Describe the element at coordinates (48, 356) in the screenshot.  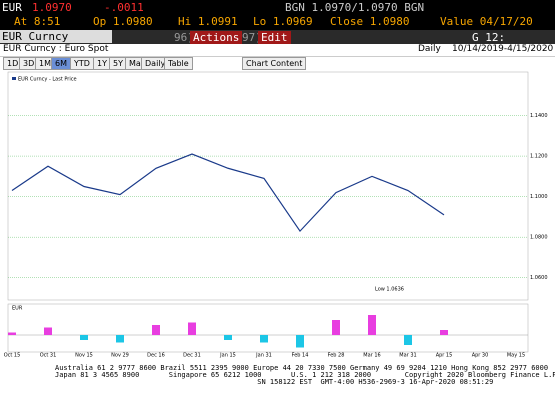
I see `x-tick-label: Oct 31` at that location.